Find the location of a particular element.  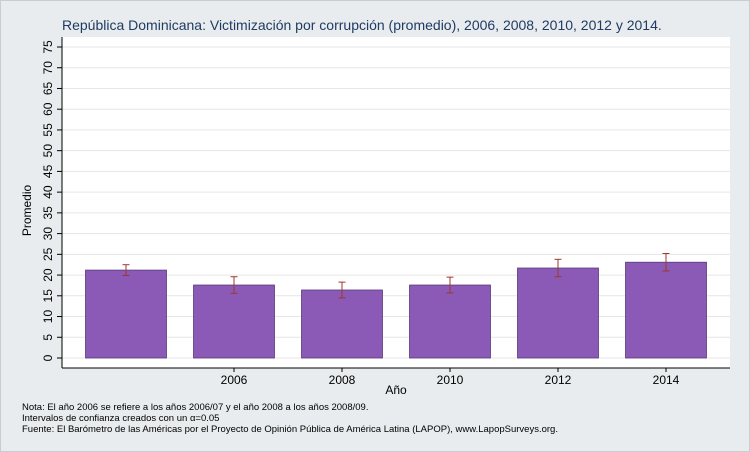

y-tick-label: 15 is located at coordinates (48, 296).